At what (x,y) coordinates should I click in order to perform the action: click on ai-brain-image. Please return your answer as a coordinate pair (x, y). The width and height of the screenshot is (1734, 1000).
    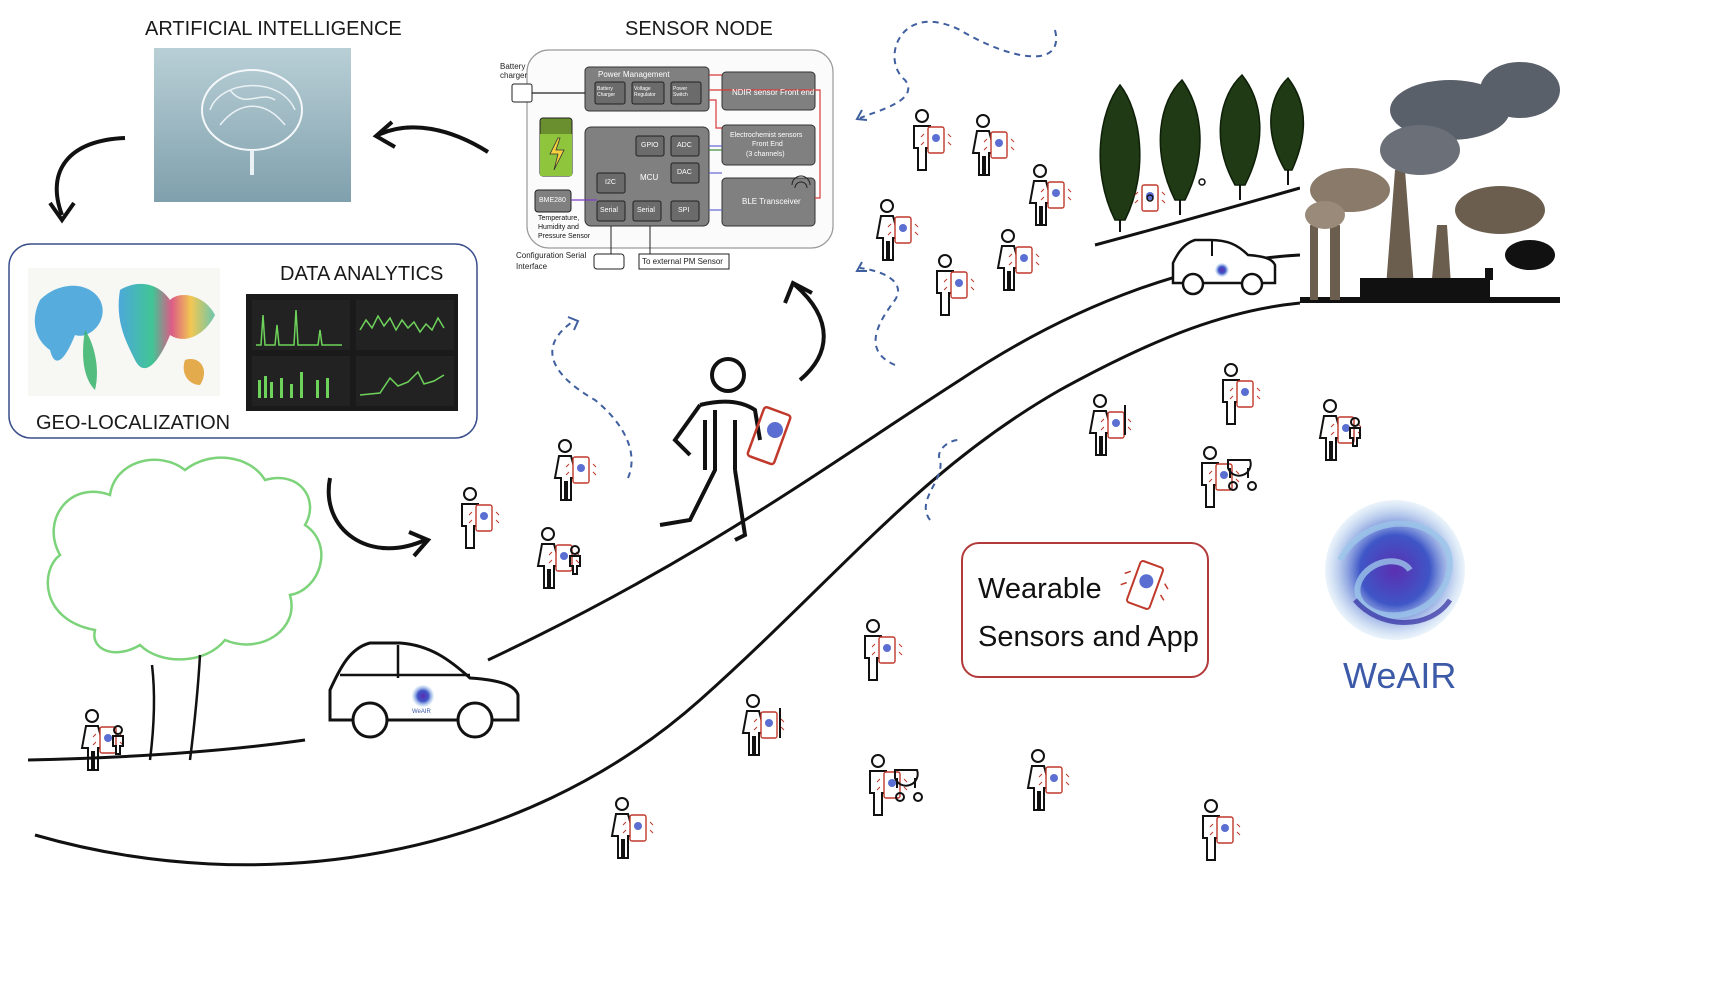
    Looking at the image, I should click on (252, 125).